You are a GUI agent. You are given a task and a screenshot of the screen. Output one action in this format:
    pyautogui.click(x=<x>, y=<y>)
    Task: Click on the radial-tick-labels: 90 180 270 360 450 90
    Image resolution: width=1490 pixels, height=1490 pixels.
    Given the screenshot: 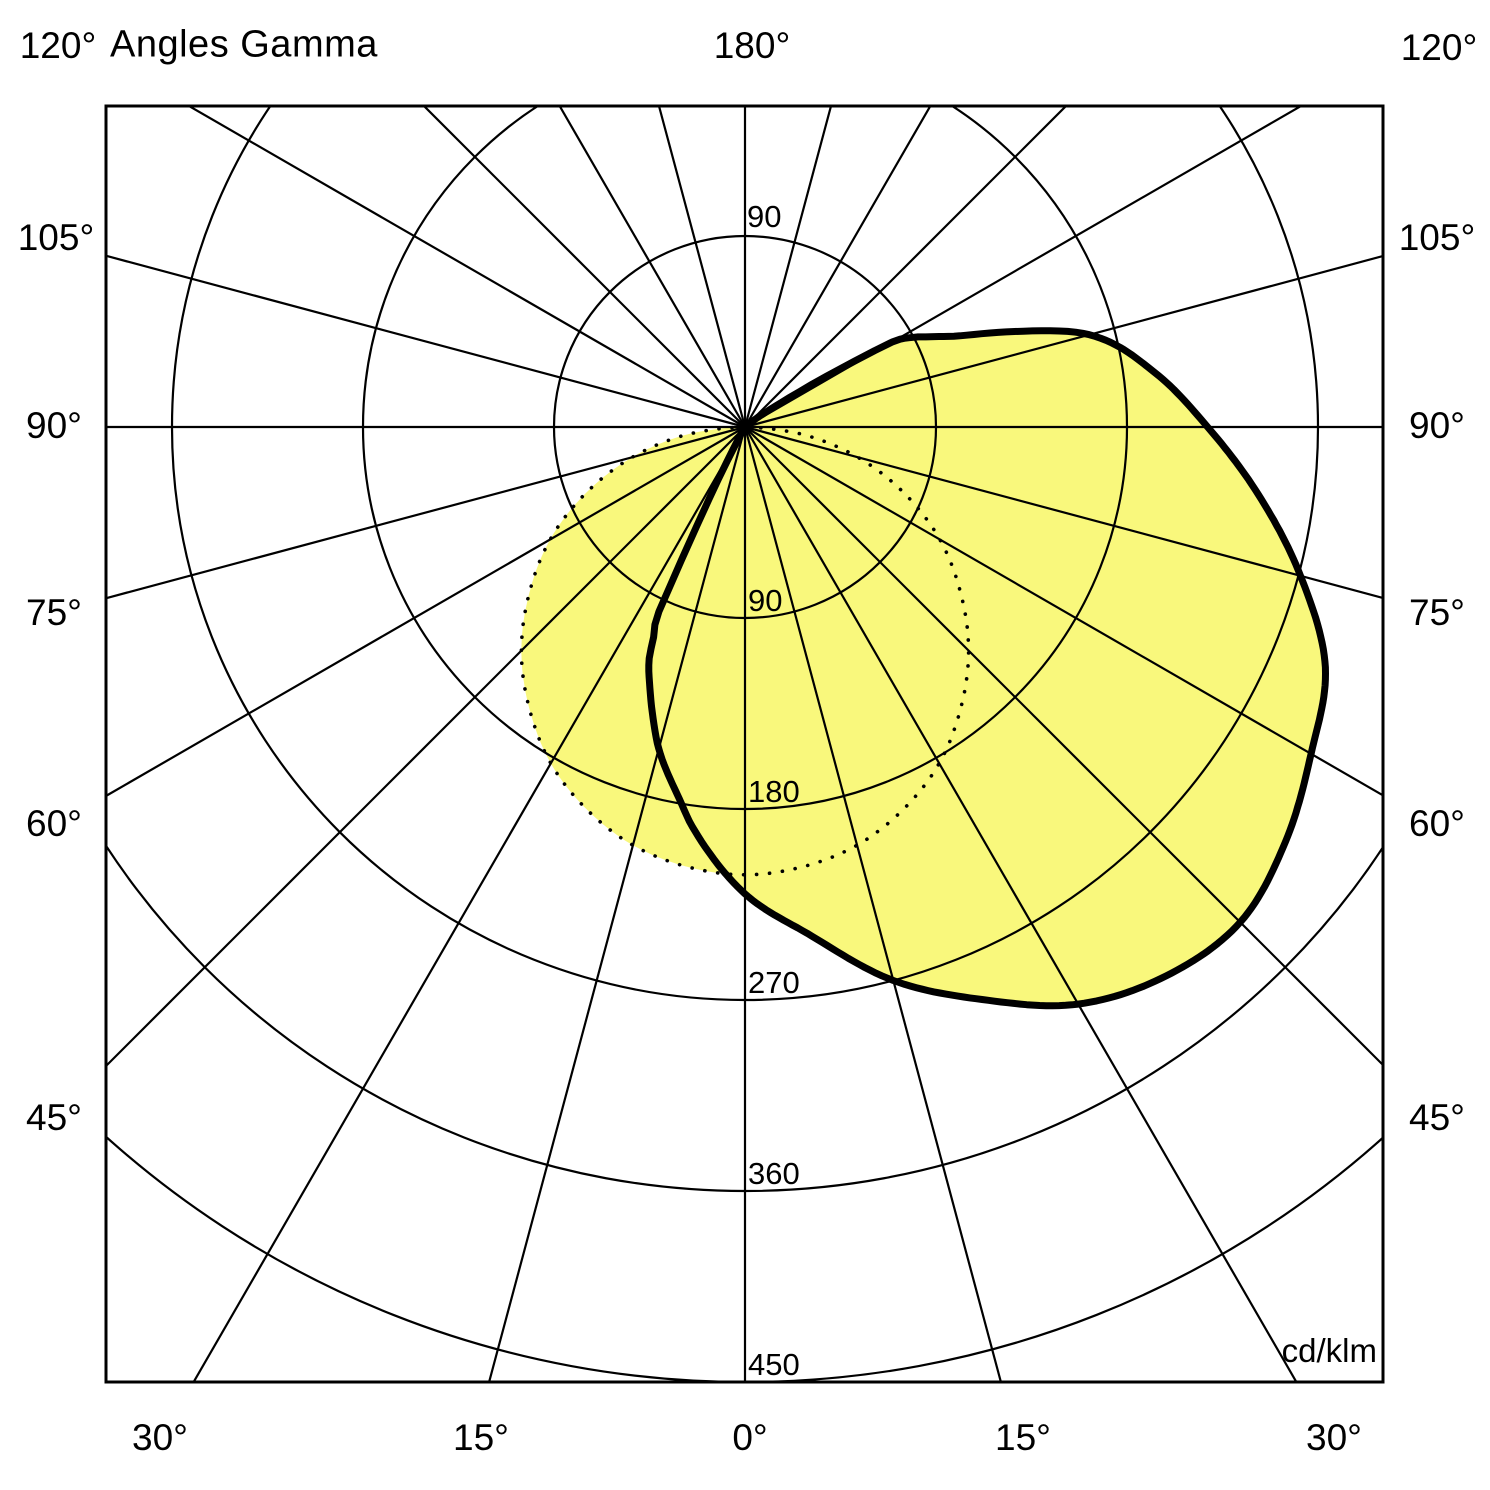 What is the action you would take?
    pyautogui.click(x=773, y=790)
    